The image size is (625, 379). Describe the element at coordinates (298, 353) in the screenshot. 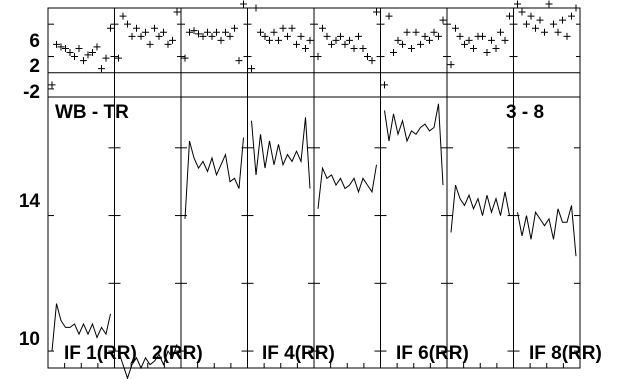

I see `panel-label-4: IF 4(RR)` at that location.